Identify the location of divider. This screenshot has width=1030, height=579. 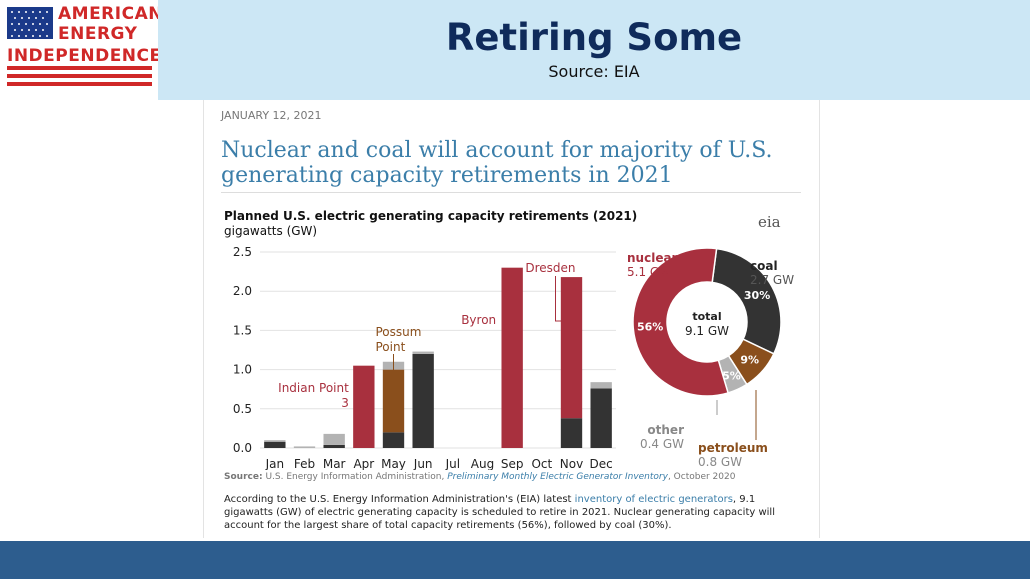
(511, 192).